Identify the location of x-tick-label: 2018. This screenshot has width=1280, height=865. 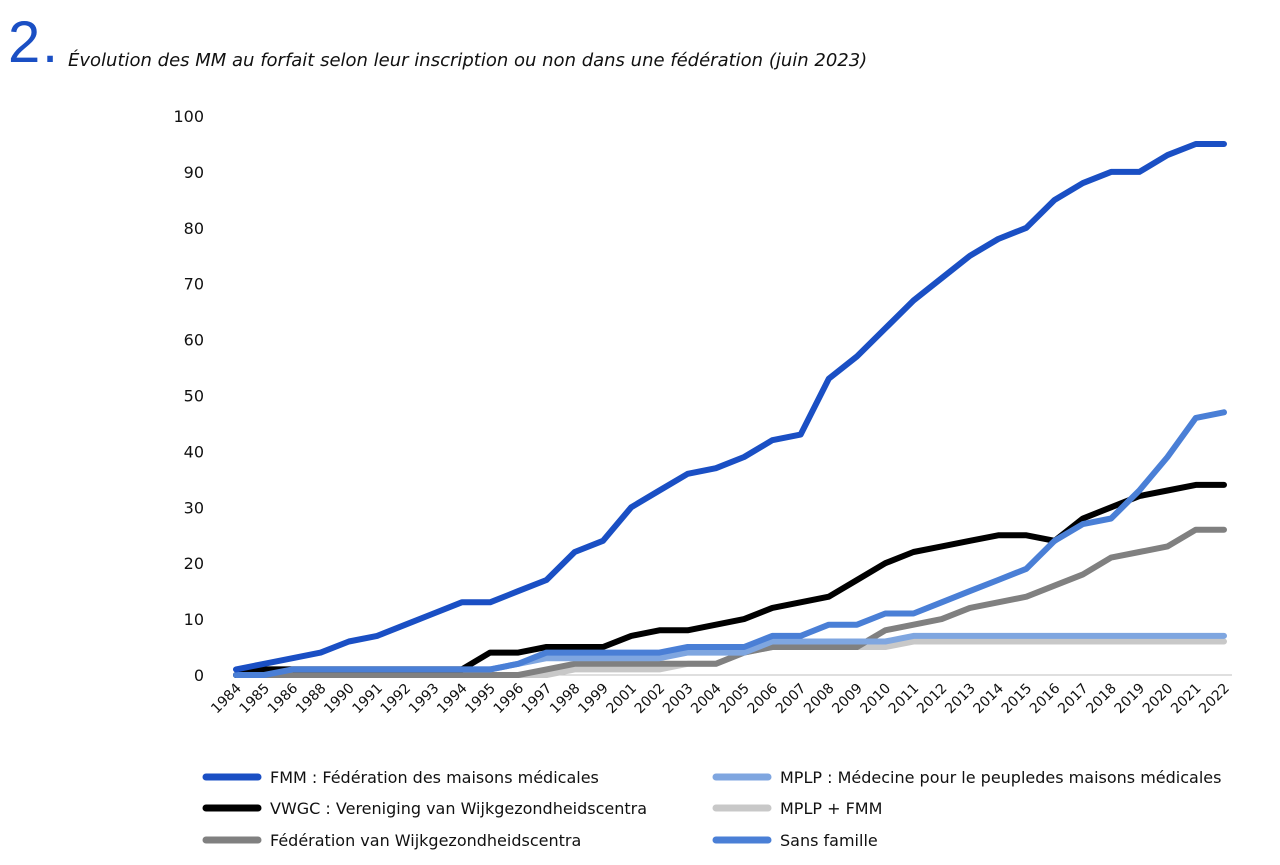
(1101, 699).